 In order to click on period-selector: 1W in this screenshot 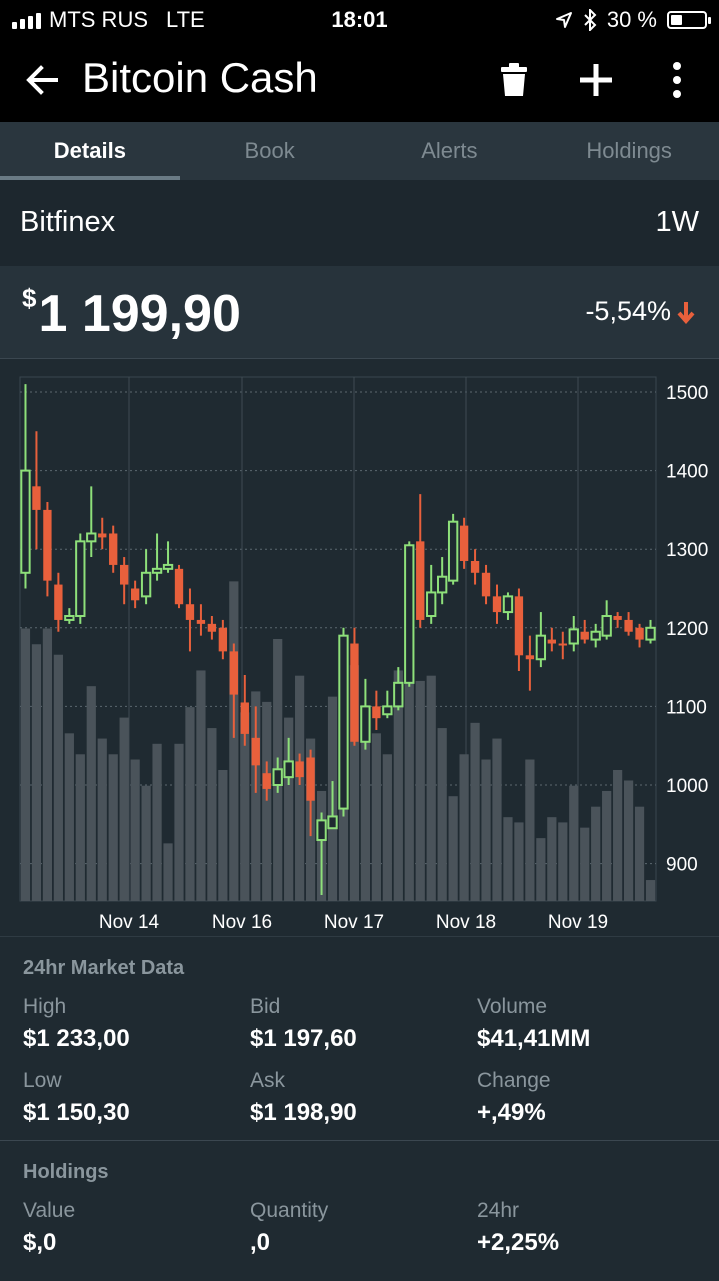, I will do `click(677, 222)`.